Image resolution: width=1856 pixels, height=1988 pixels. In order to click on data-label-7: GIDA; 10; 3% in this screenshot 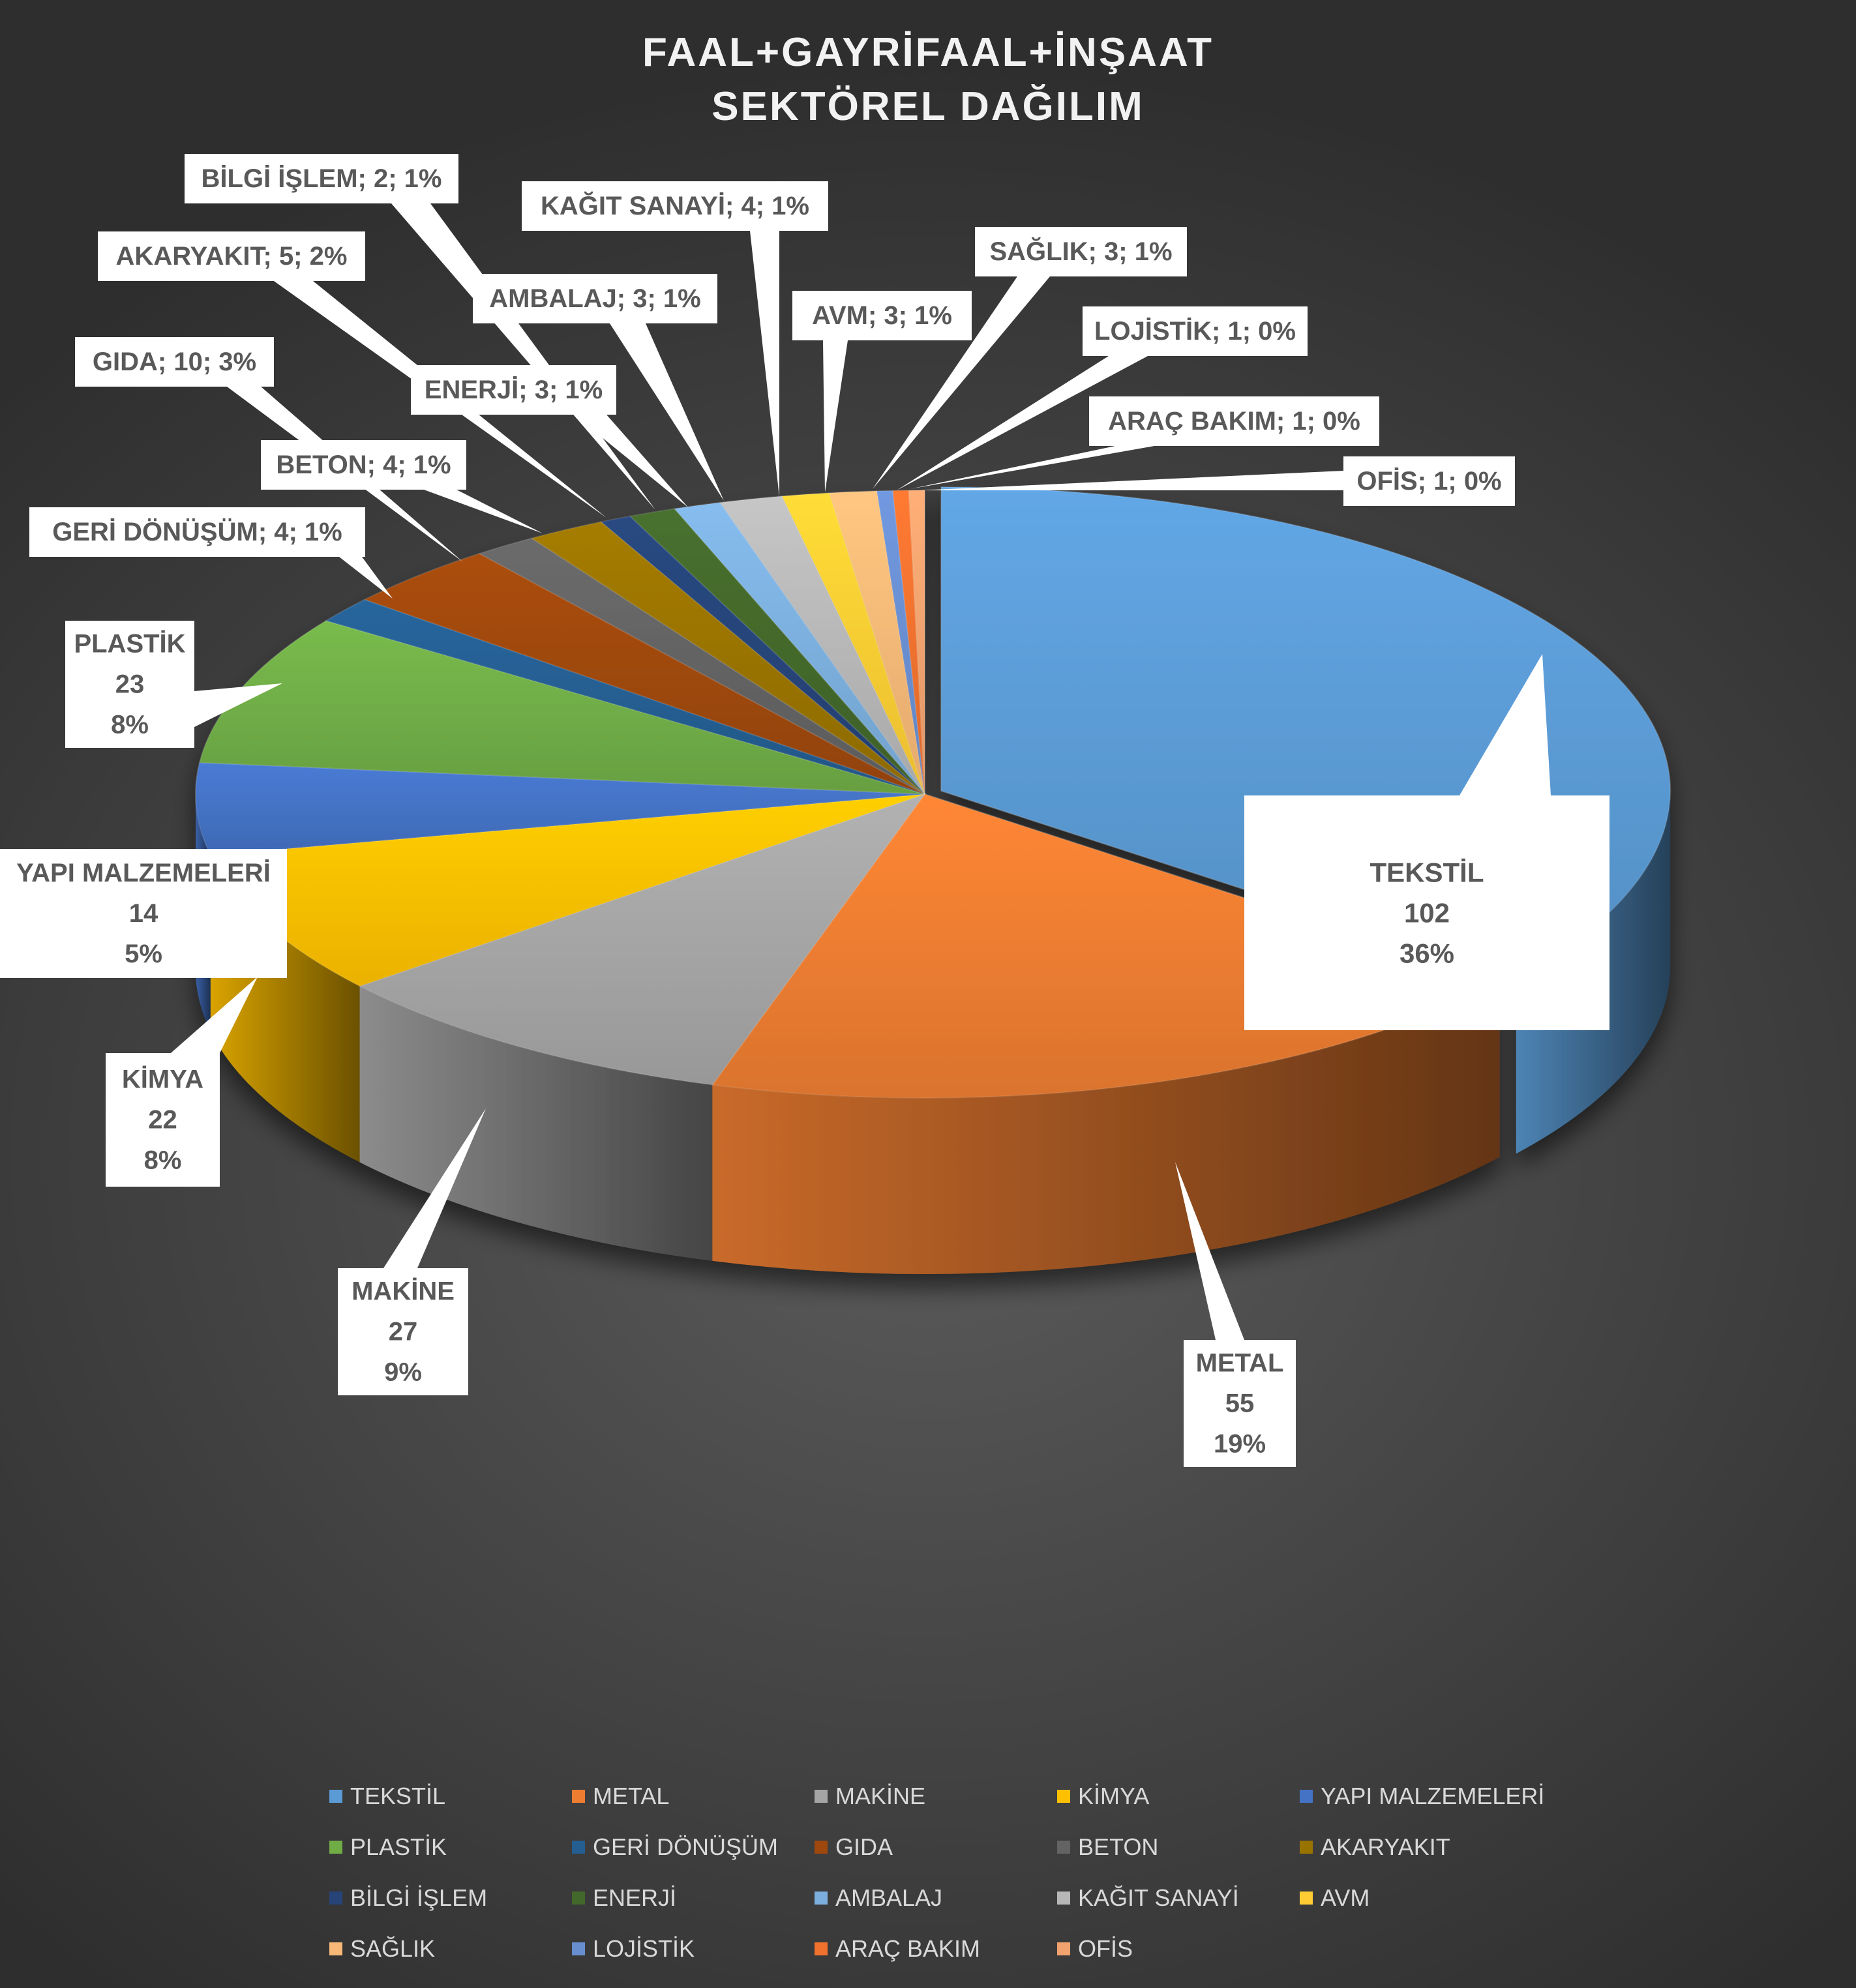, I will do `click(269, 449)`.